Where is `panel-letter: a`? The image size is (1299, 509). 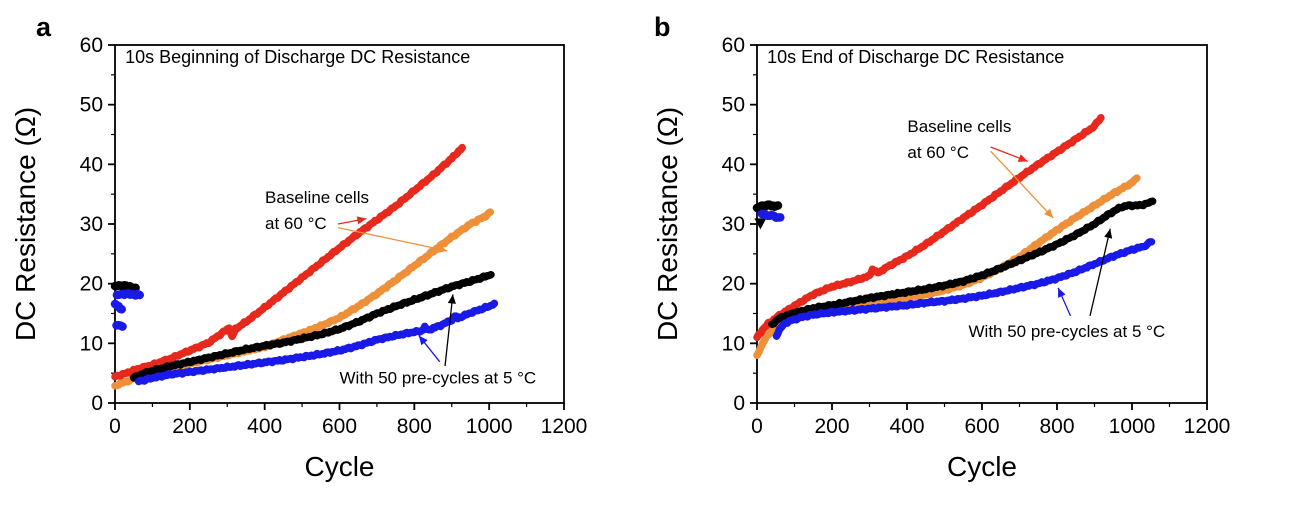
panel-letter: a is located at coordinates (44, 27).